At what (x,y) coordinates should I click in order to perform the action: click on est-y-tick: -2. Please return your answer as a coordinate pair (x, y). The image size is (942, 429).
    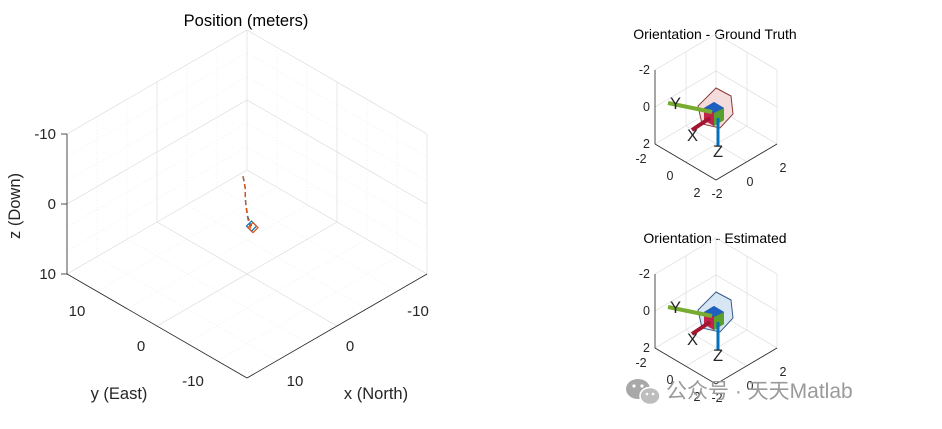
    Looking at the image, I should click on (640, 363).